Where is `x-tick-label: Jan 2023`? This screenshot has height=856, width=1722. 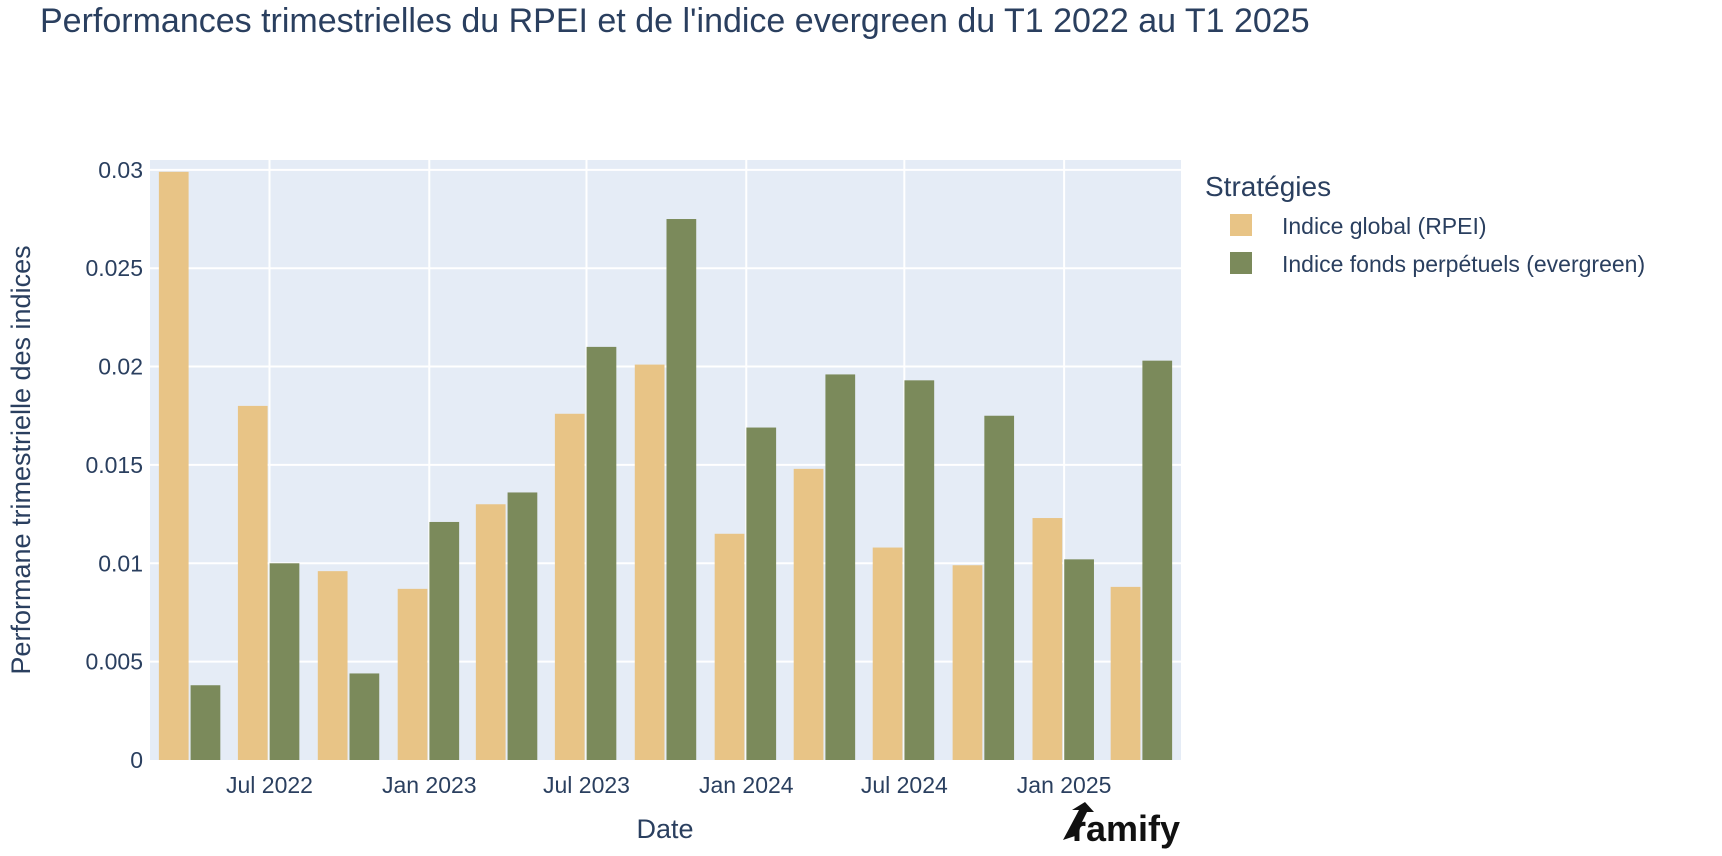 x-tick-label: Jan 2023 is located at coordinates (429, 785).